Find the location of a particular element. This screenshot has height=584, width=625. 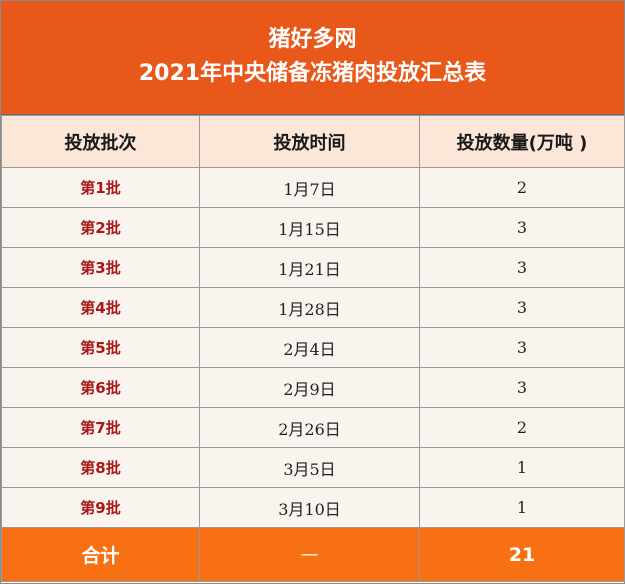

total-date-dash: — is located at coordinates (309, 554).